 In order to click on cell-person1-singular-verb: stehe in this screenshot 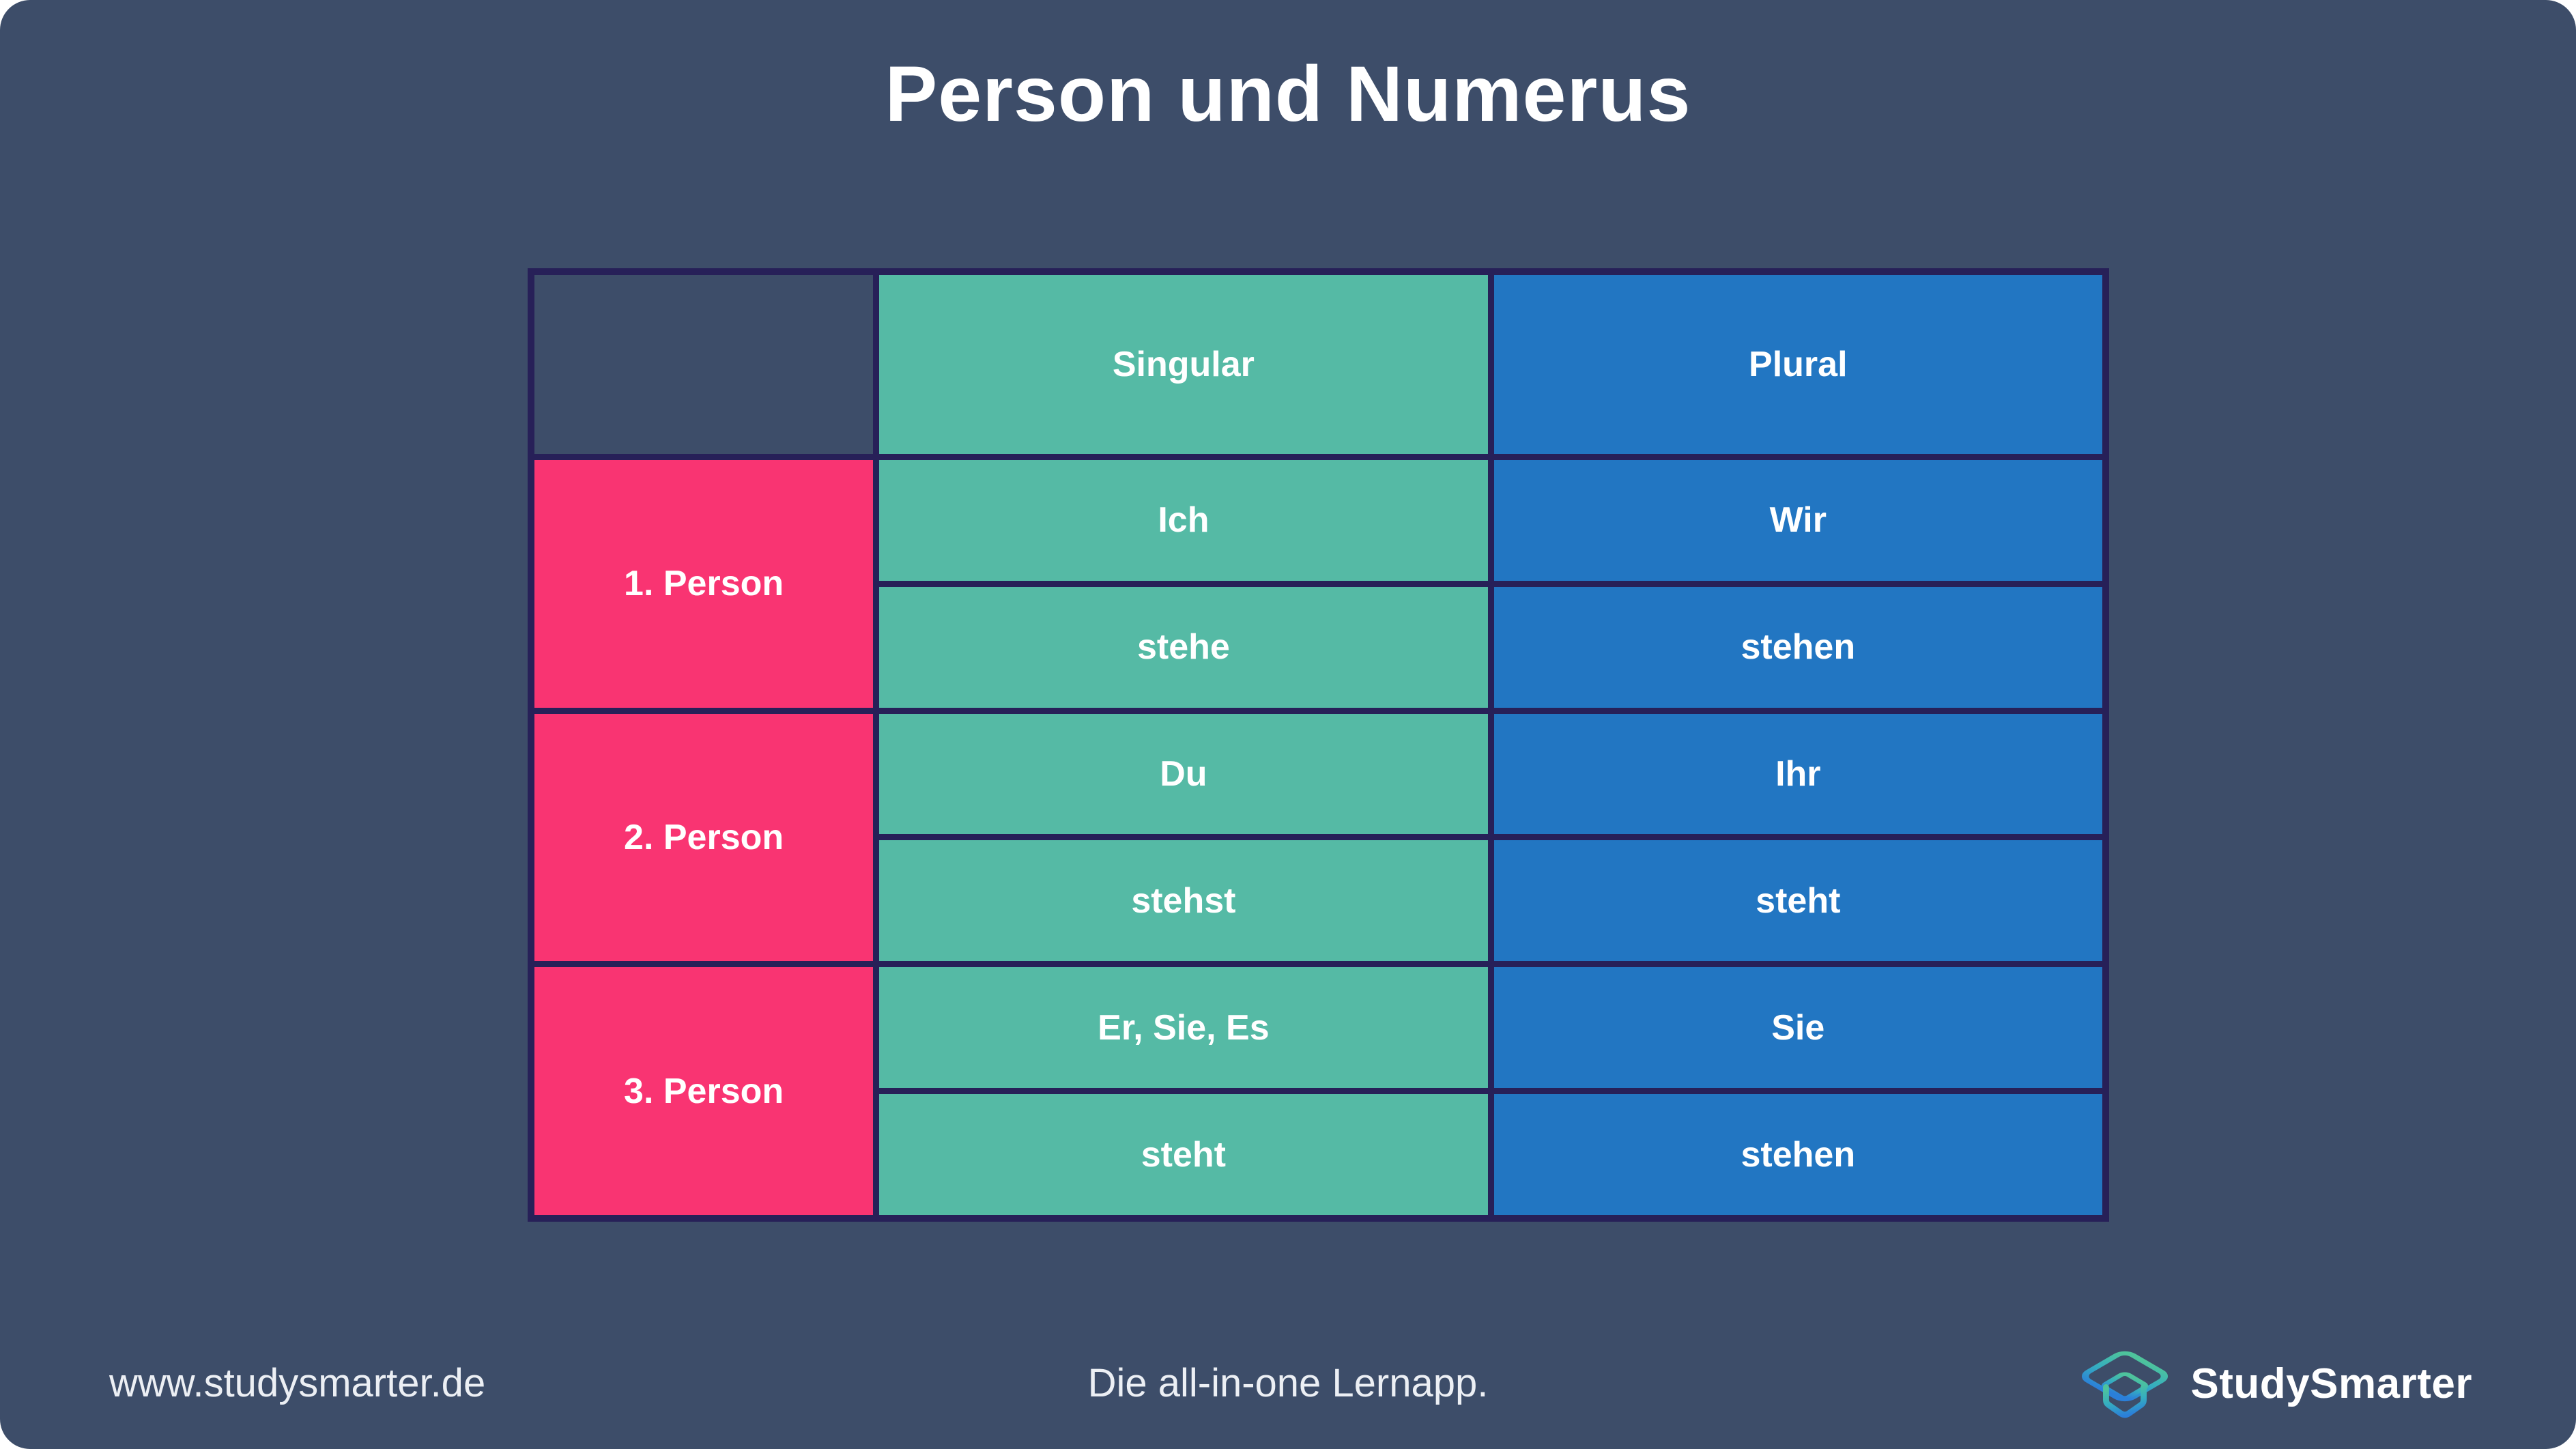, I will do `click(1183, 647)`.